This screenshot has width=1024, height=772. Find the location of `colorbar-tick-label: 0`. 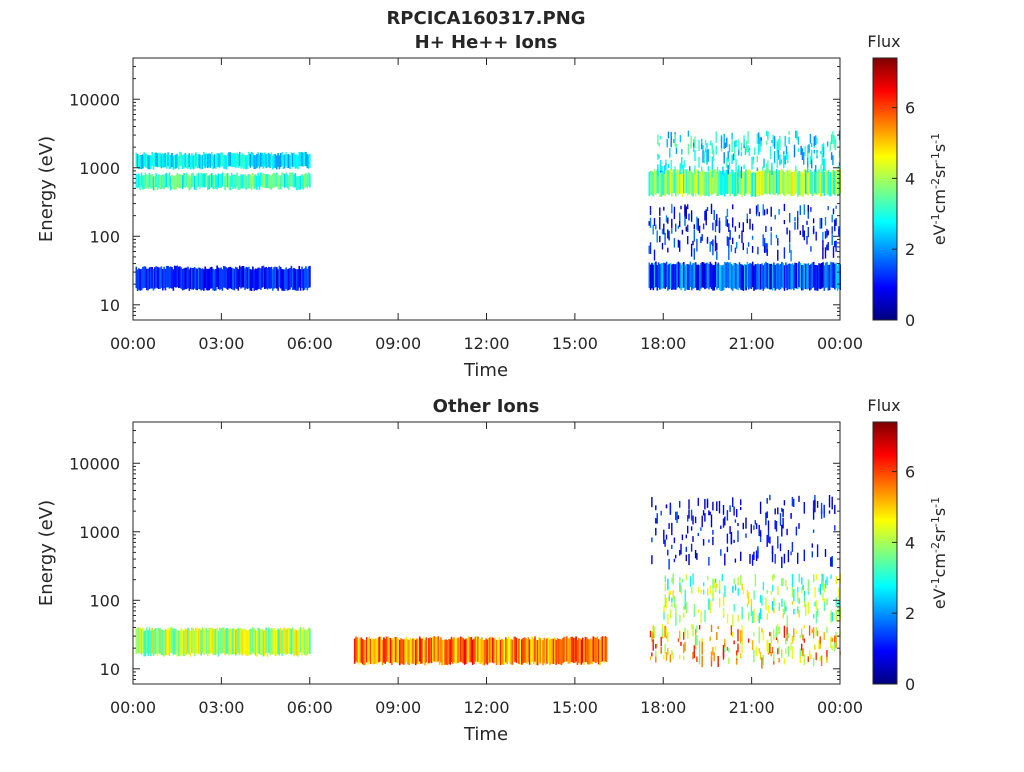

colorbar-tick-label: 0 is located at coordinates (910, 684).